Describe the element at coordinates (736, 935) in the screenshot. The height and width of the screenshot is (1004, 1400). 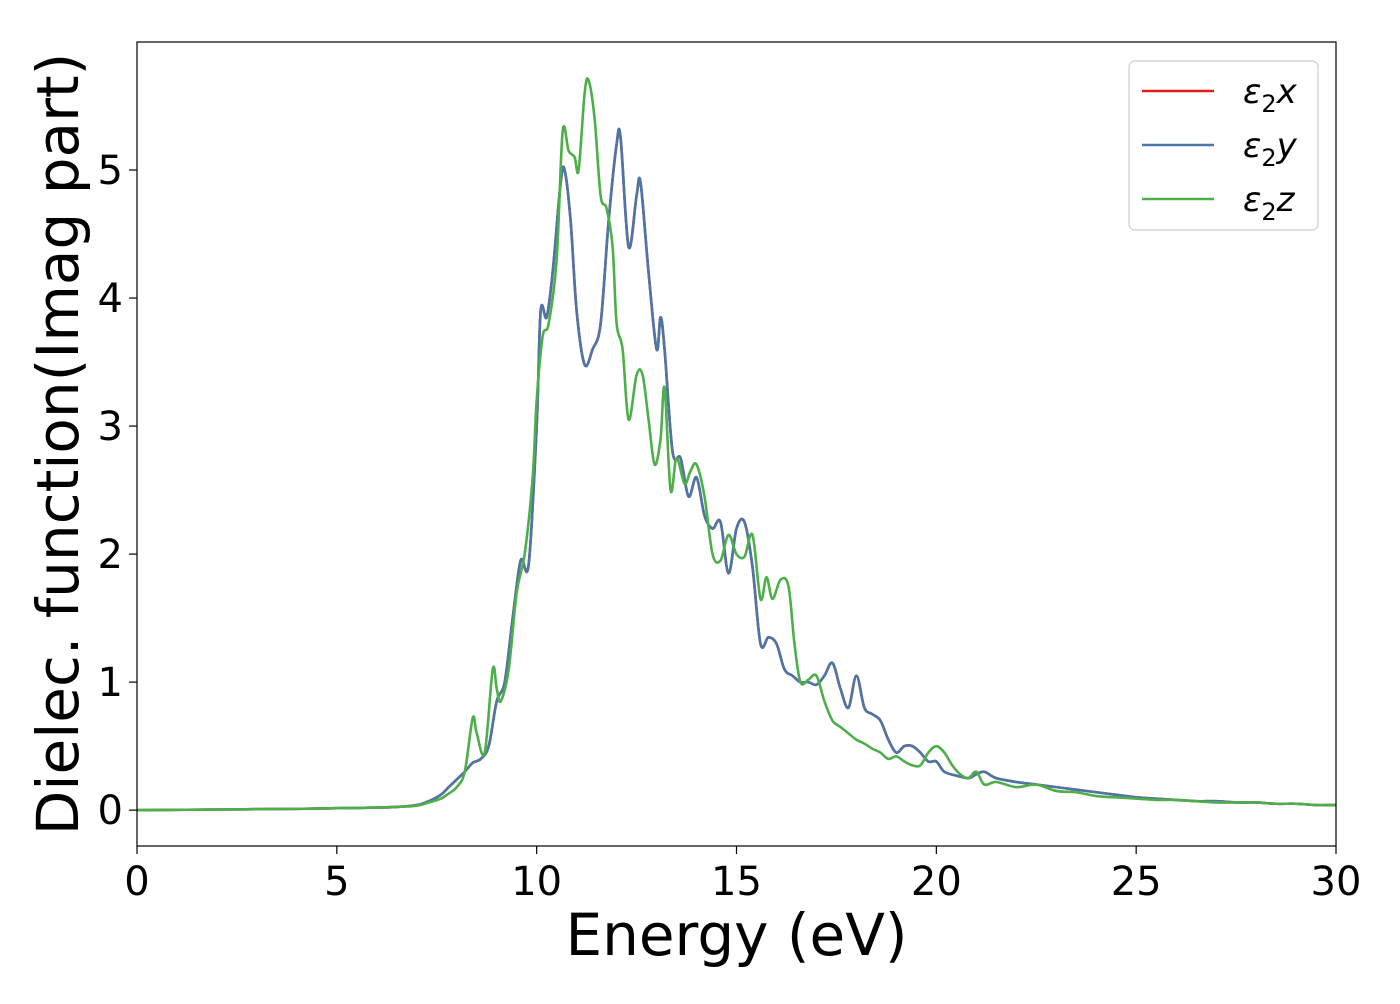
I see `x-axis-title: Energy (eV)` at that location.